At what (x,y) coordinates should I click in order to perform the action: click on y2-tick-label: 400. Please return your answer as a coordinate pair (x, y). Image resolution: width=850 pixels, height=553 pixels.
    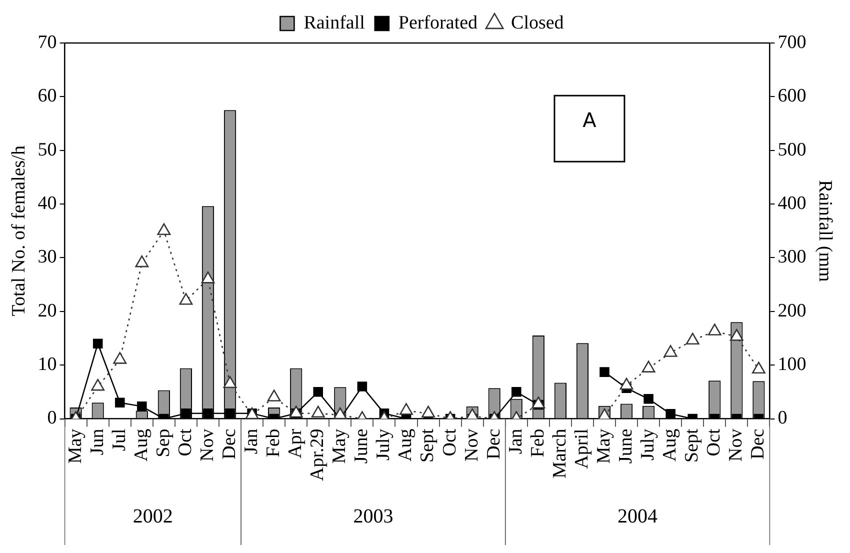
    Looking at the image, I should click on (792, 203).